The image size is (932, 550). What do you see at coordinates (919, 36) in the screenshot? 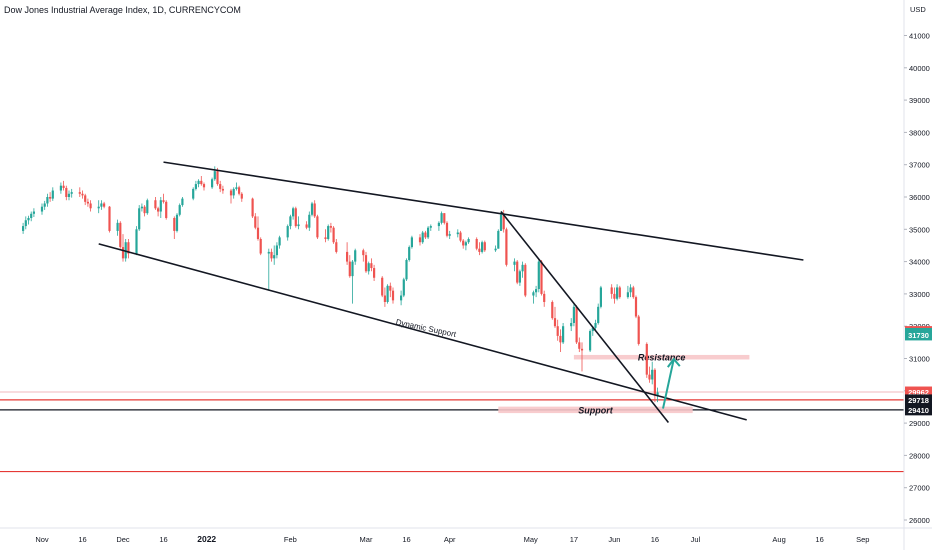
I see `price-tick-label: 41000` at bounding box center [919, 36].